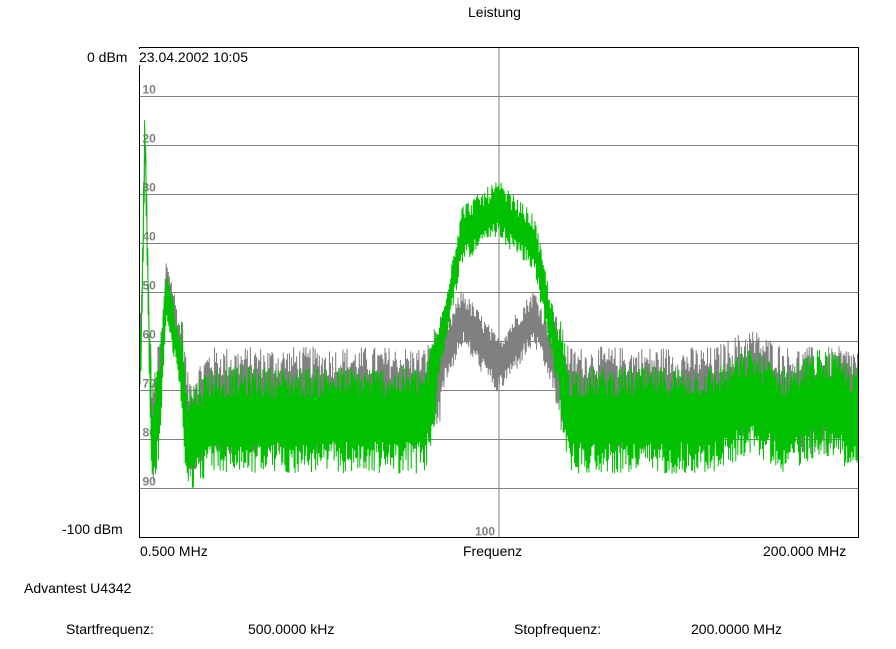  I want to click on y-top-label: 0 dBm, so click(107, 57).